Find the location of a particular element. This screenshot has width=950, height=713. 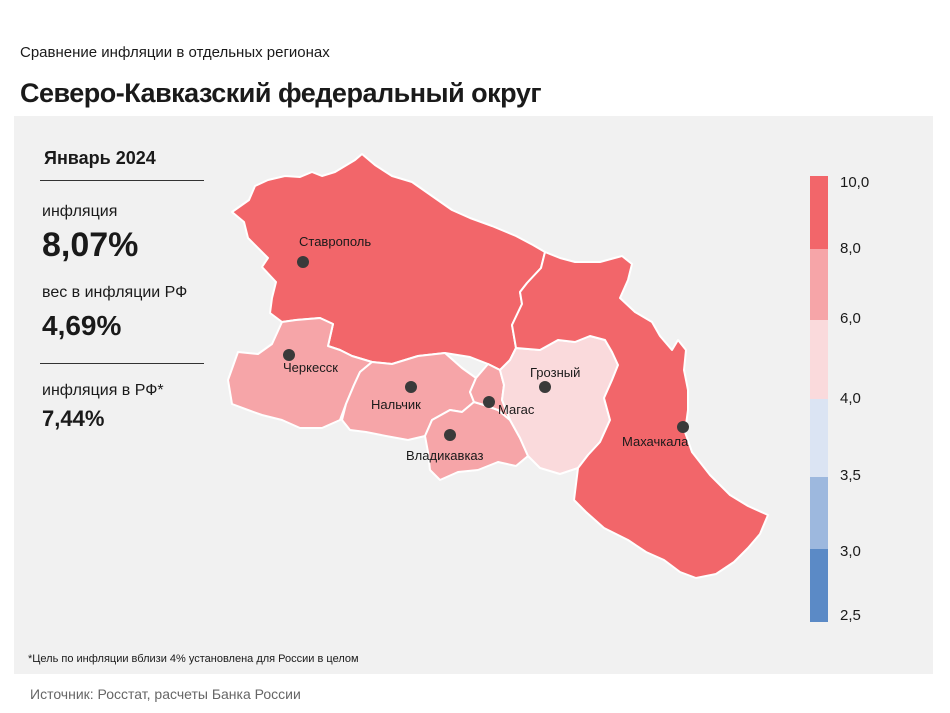

city-marker-grozny is located at coordinates (545, 387).